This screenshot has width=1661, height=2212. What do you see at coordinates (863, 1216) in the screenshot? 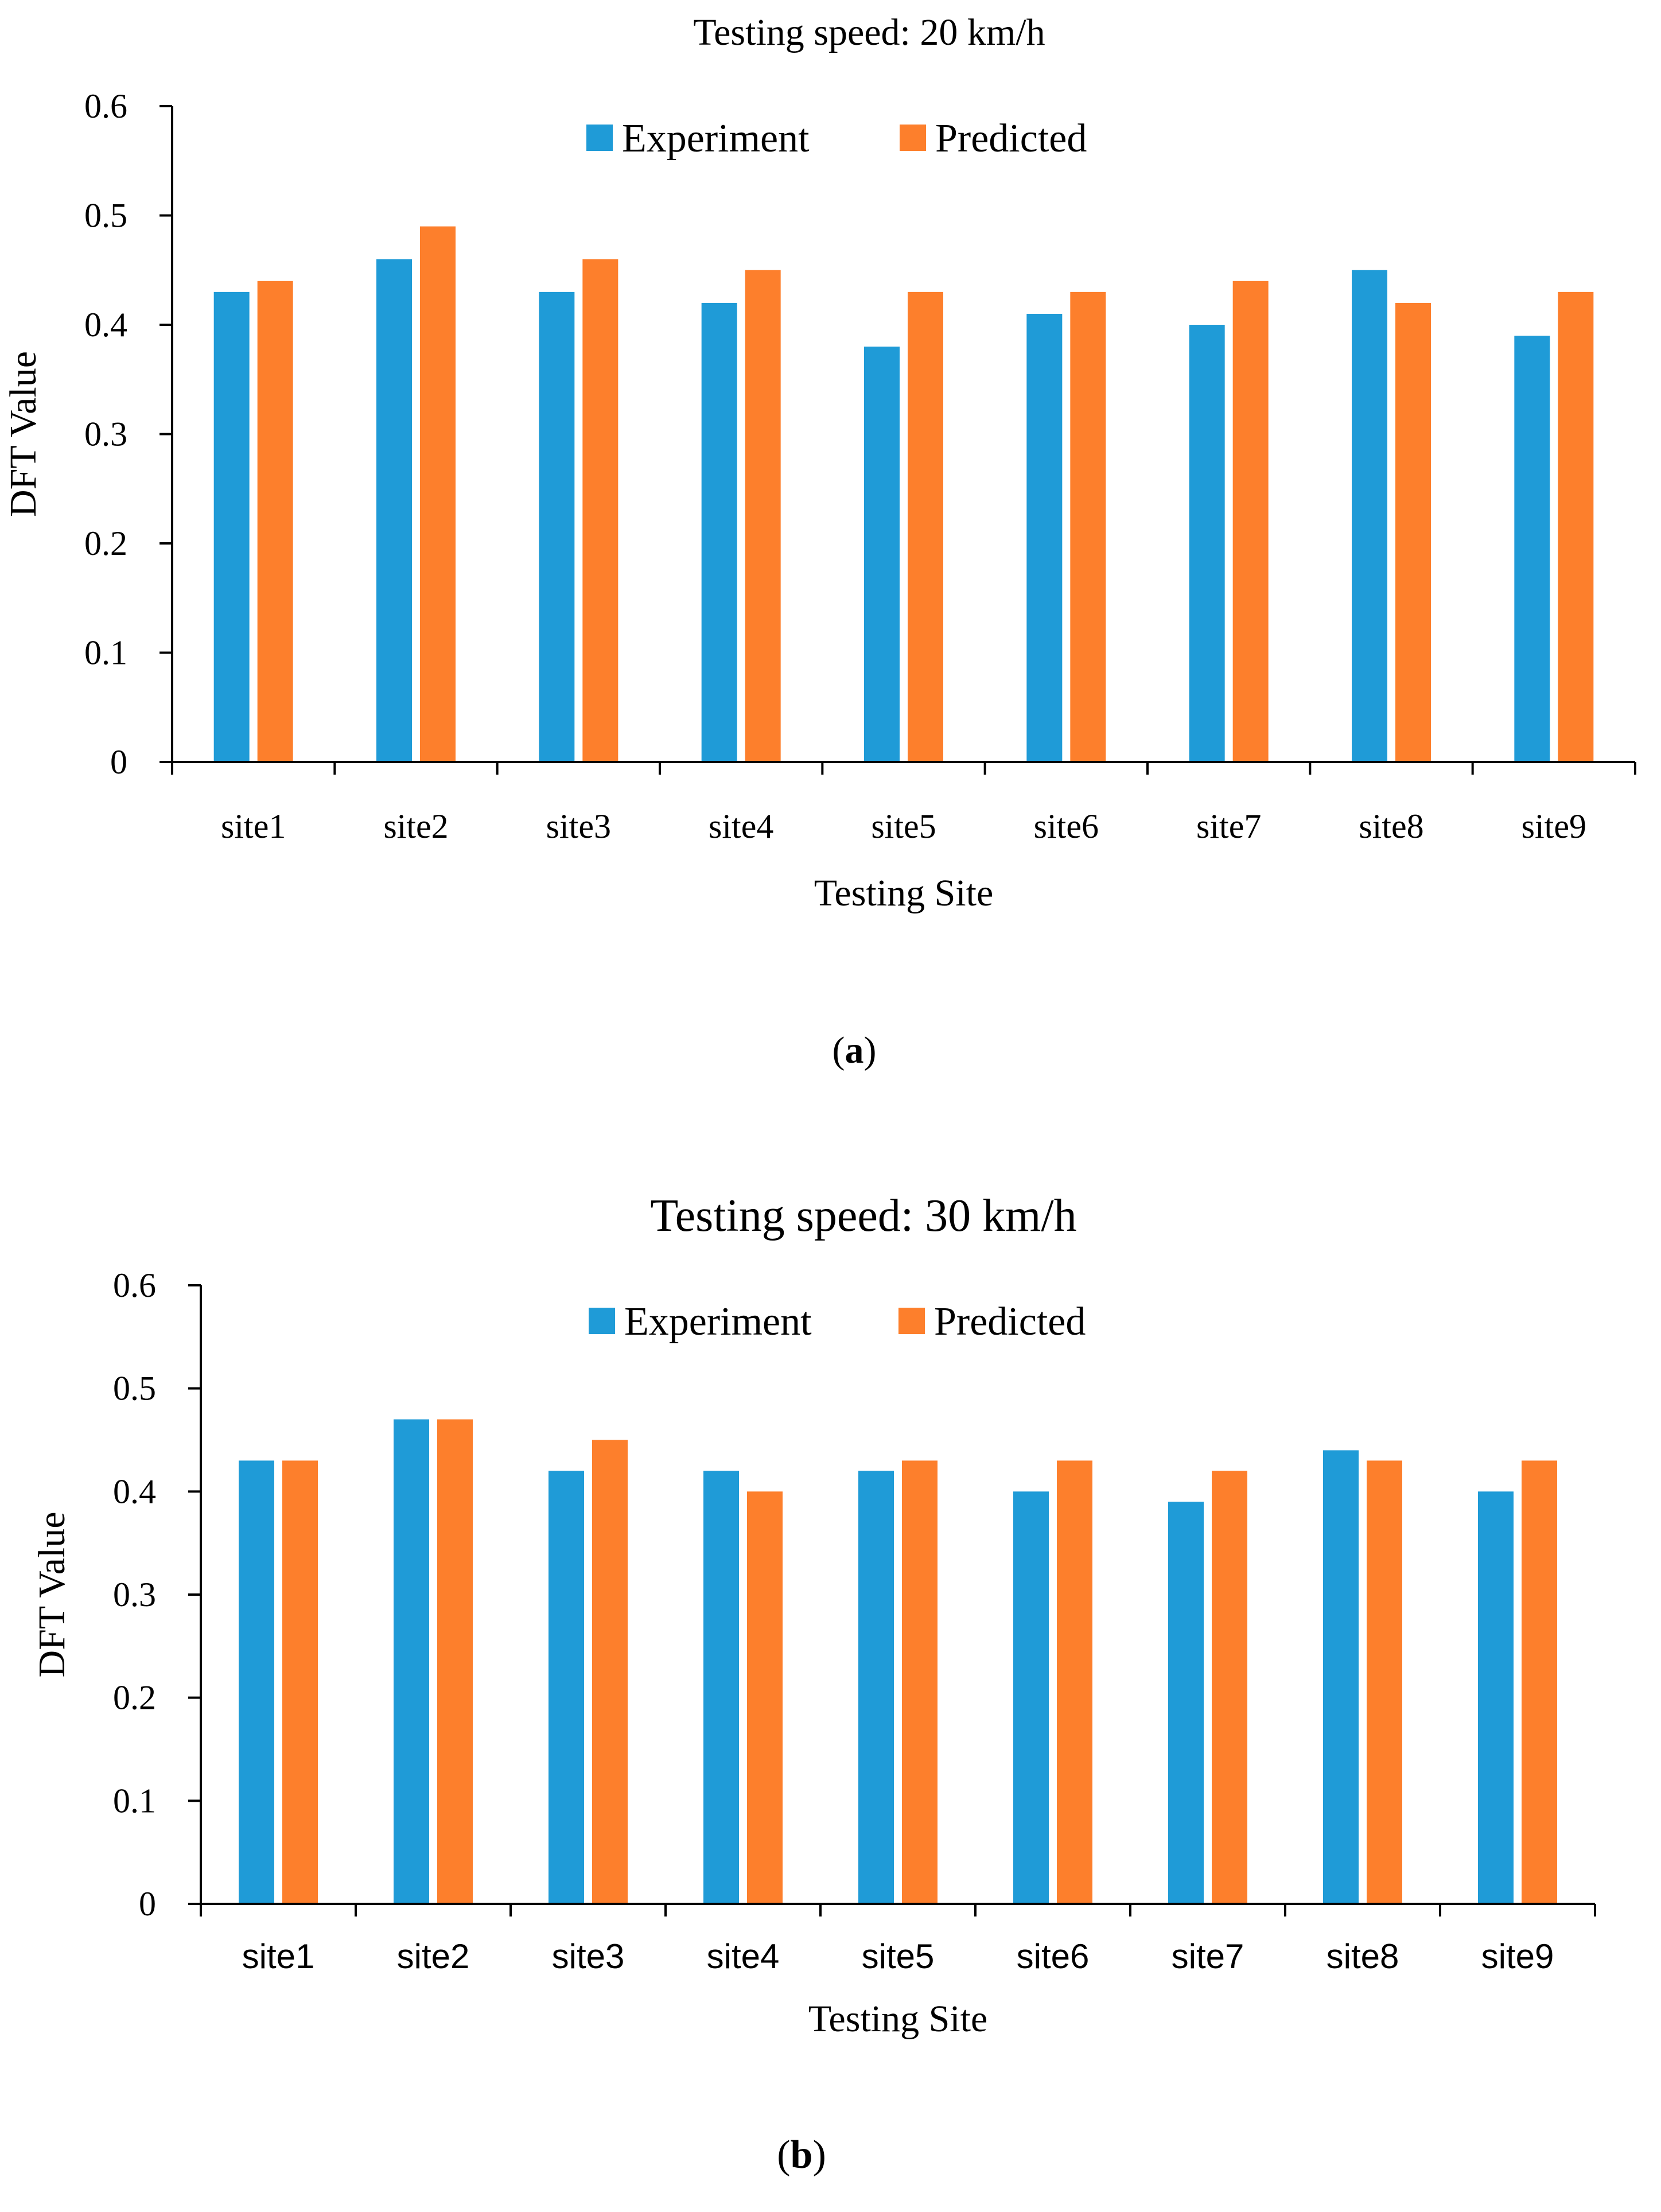
I see `chart-title: Testing speed: 30 km/h` at bounding box center [863, 1216].